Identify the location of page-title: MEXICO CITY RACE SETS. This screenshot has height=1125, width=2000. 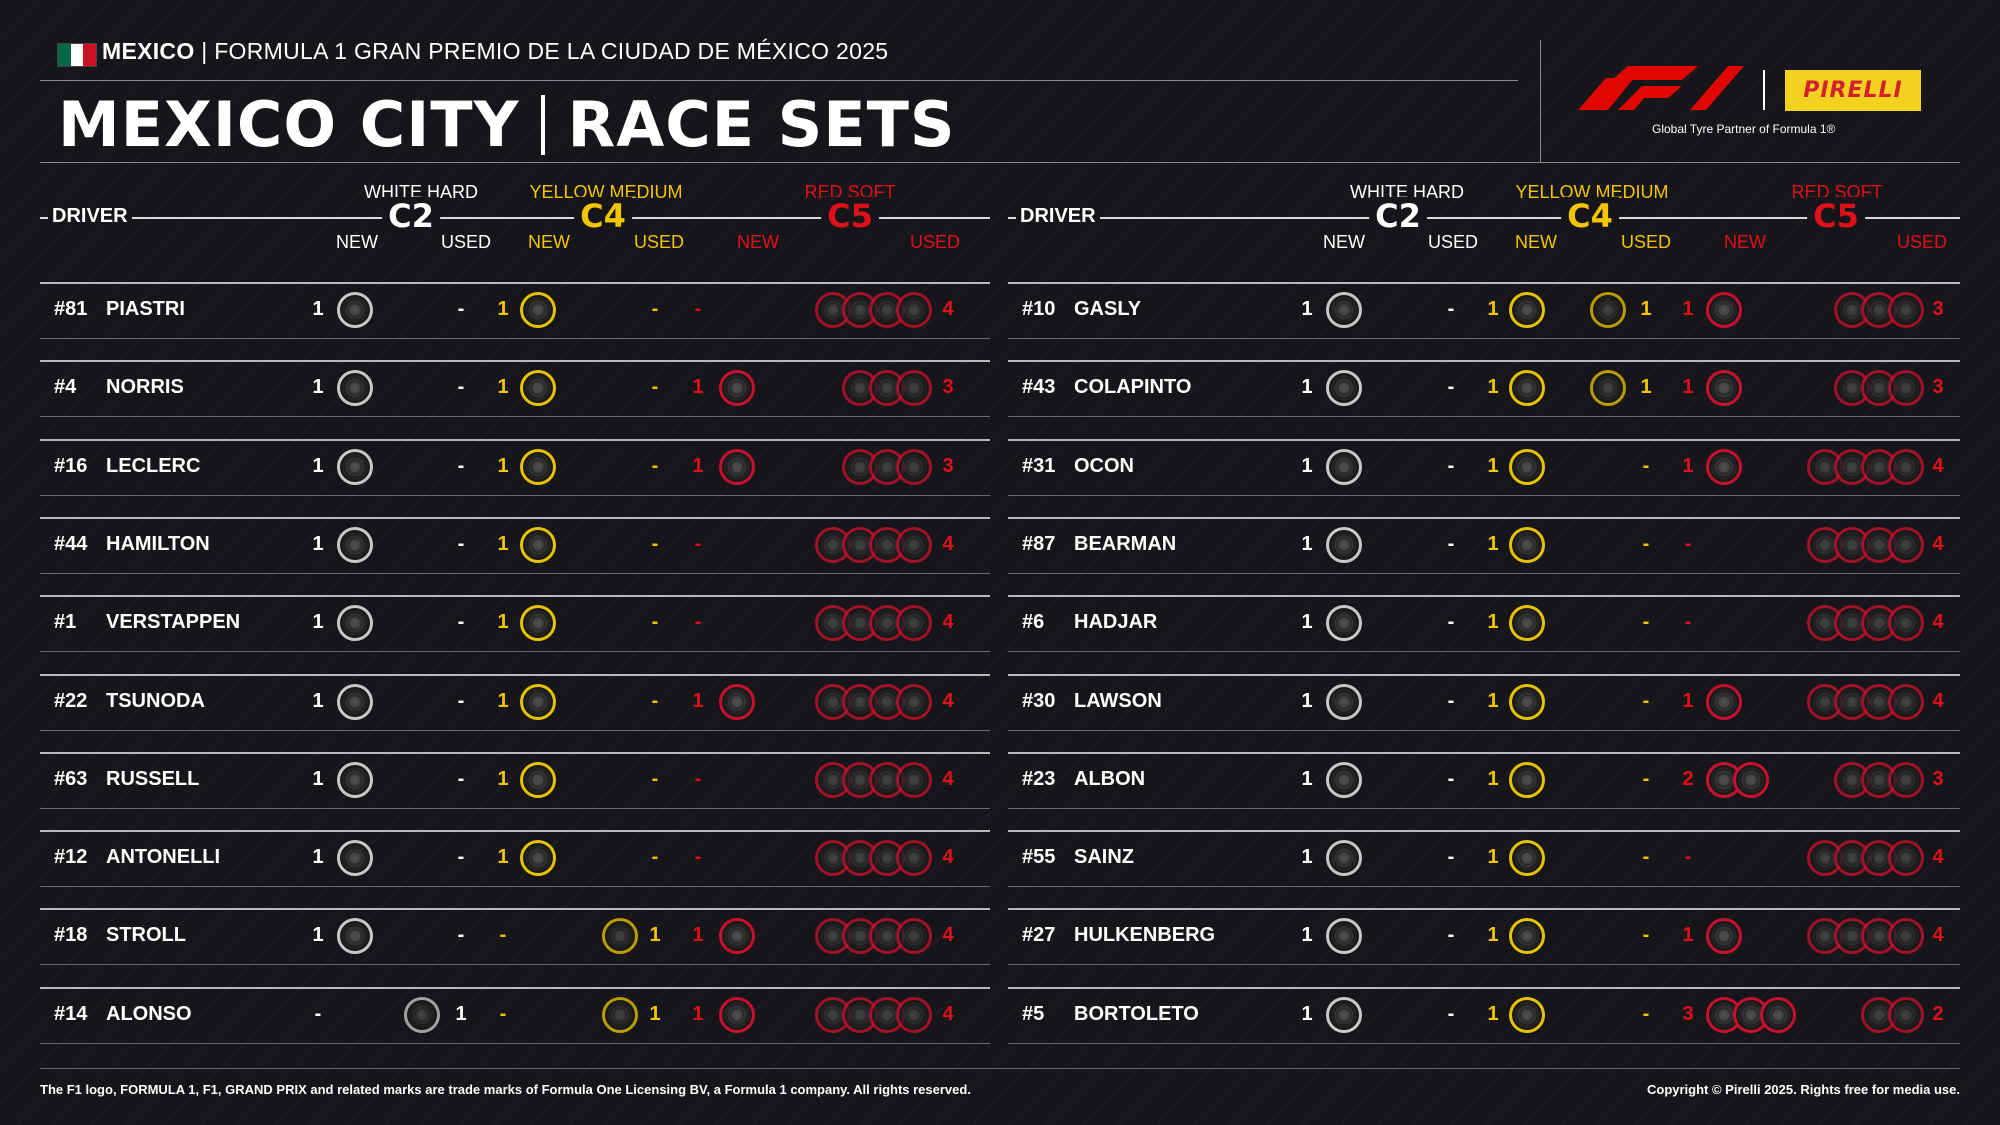
(507, 124).